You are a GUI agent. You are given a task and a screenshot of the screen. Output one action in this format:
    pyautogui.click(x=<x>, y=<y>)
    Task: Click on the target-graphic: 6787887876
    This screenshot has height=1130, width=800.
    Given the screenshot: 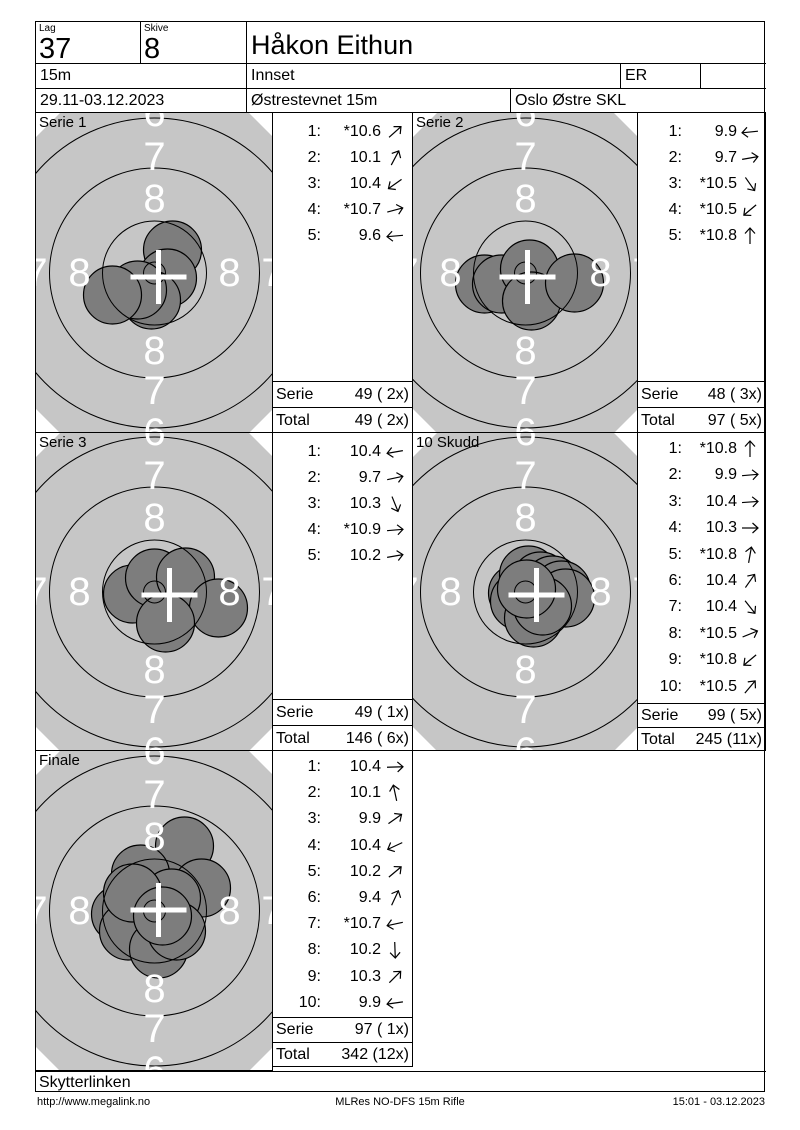 What is the action you would take?
    pyautogui.click(x=525, y=591)
    